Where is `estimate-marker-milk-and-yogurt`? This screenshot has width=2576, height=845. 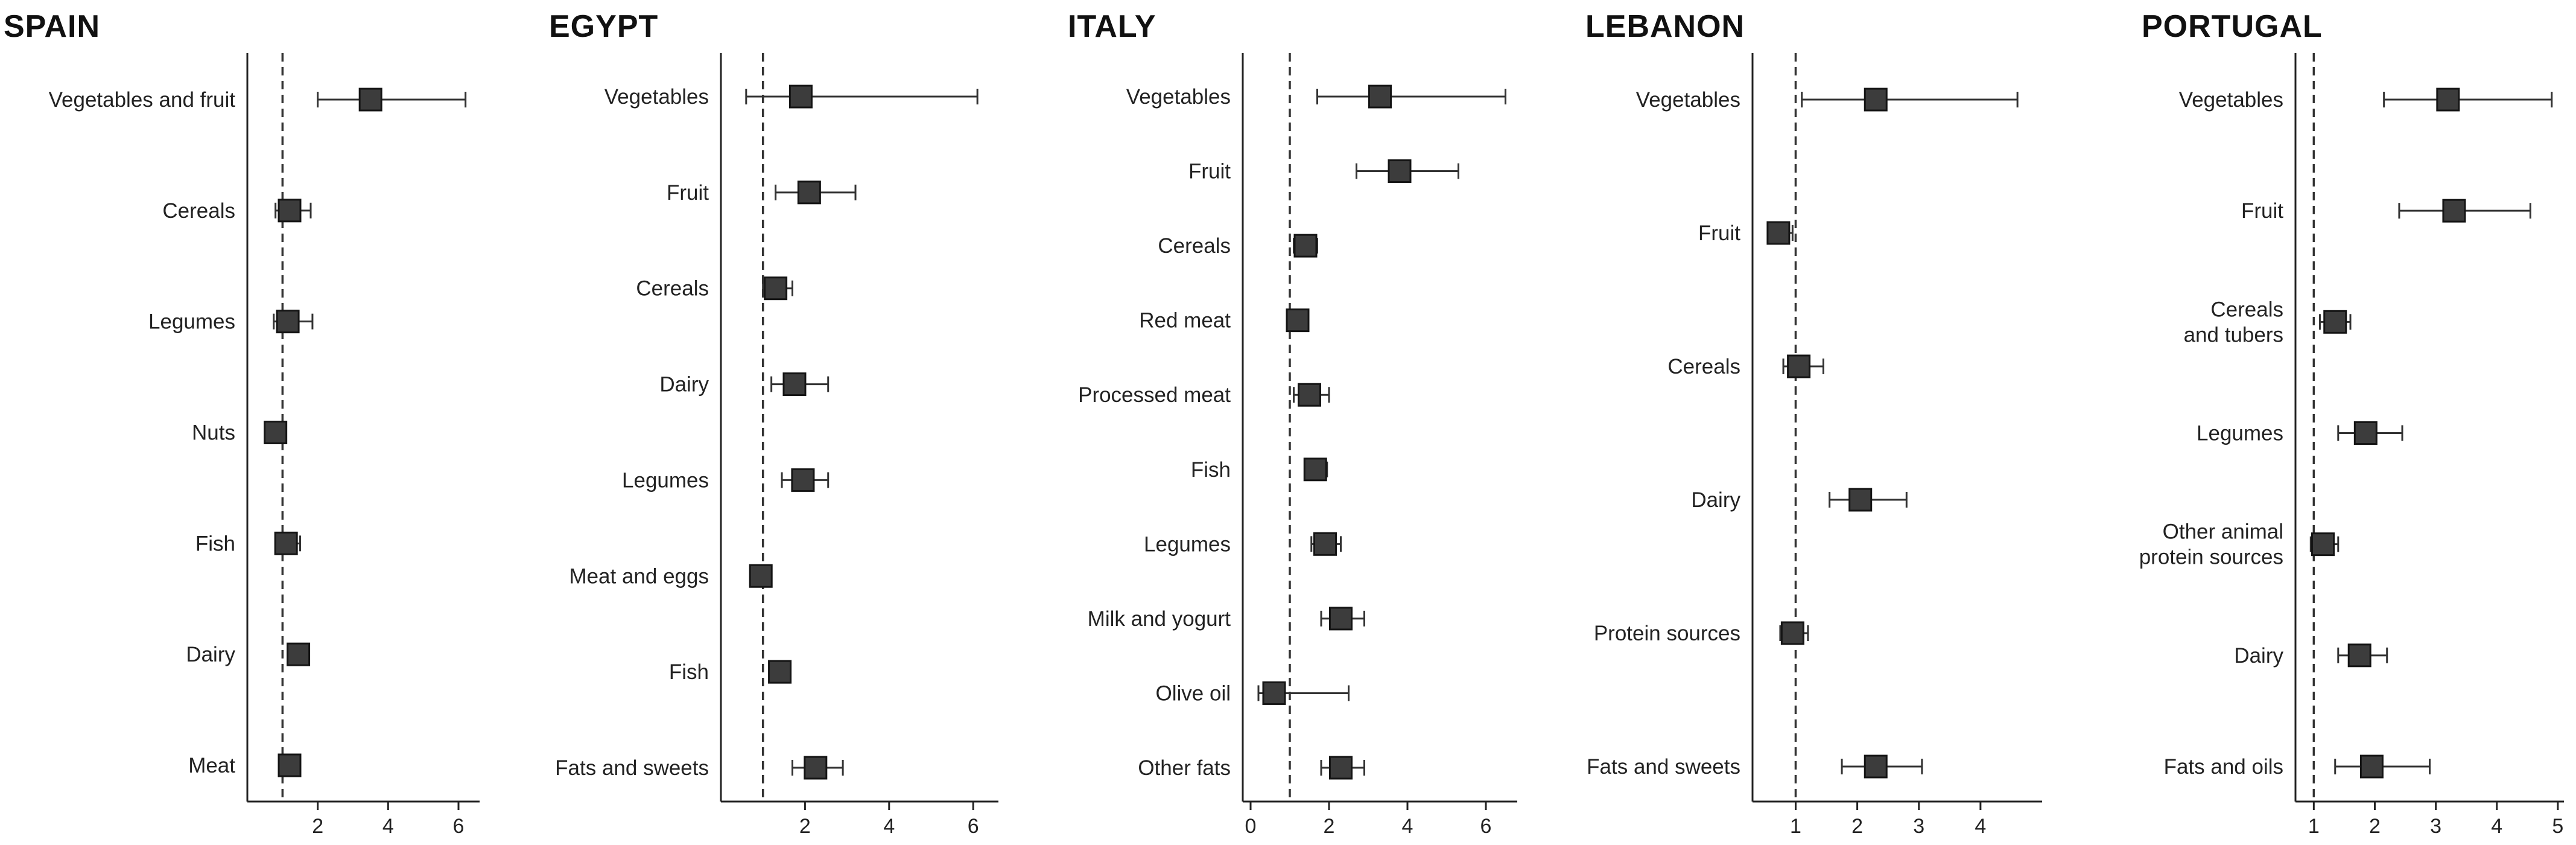 estimate-marker-milk-and-yogurt is located at coordinates (1341, 619).